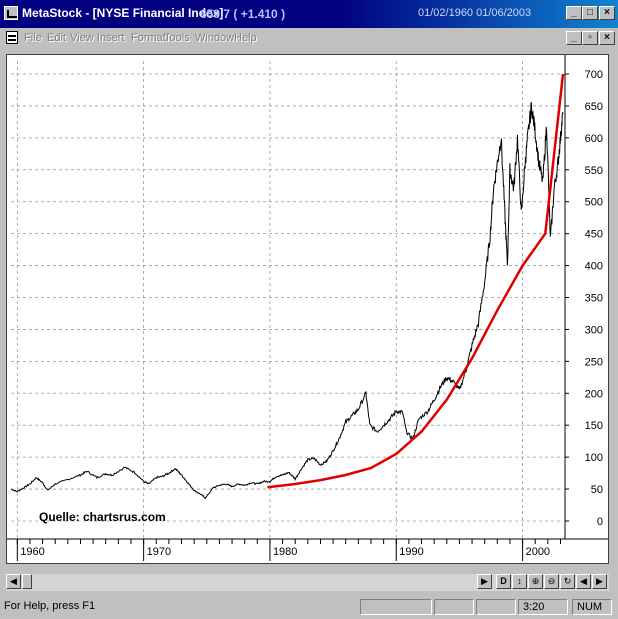 The height and width of the screenshot is (619, 618). Describe the element at coordinates (307, 582) in the screenshot. I see `horizontal-scrollbar: ◀ ▶ D ↕ ⊕ ⊖ ↻ ◀ ▶` at that location.